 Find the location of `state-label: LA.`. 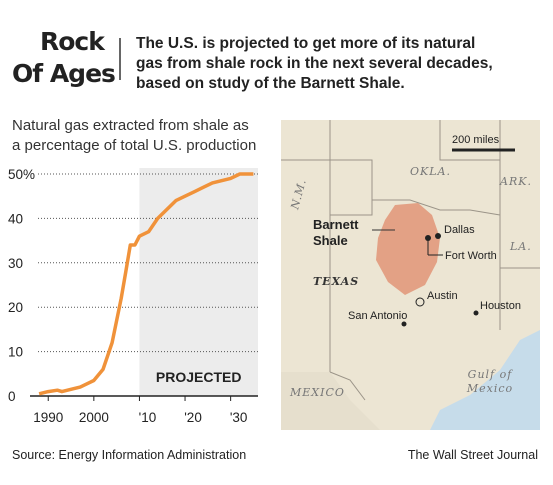

state-label: LA. is located at coordinates (520, 246).